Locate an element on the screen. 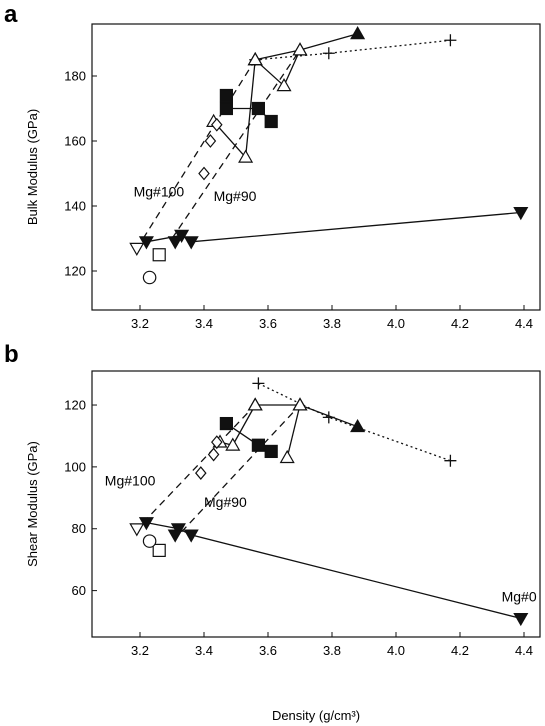 Image resolution: width=545 pixels, height=726 pixels. y-tick-label: 180 is located at coordinates (75, 76).